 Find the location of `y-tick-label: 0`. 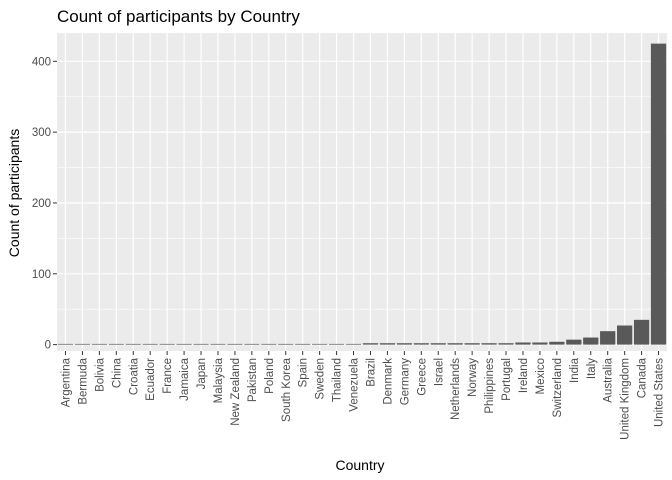

y-tick-label: 0 is located at coordinates (48, 346).